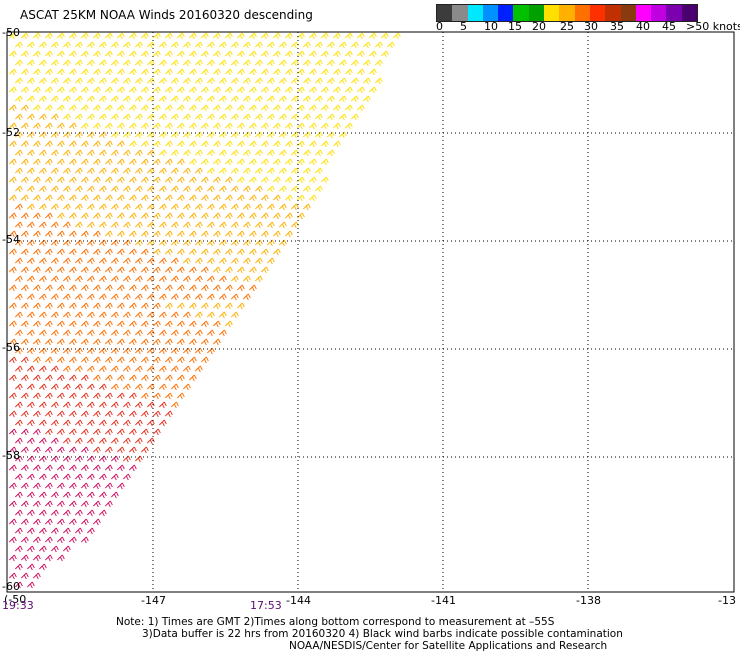  Describe the element at coordinates (18, 605) in the screenshot. I see `time-label-1: 19:33` at that location.